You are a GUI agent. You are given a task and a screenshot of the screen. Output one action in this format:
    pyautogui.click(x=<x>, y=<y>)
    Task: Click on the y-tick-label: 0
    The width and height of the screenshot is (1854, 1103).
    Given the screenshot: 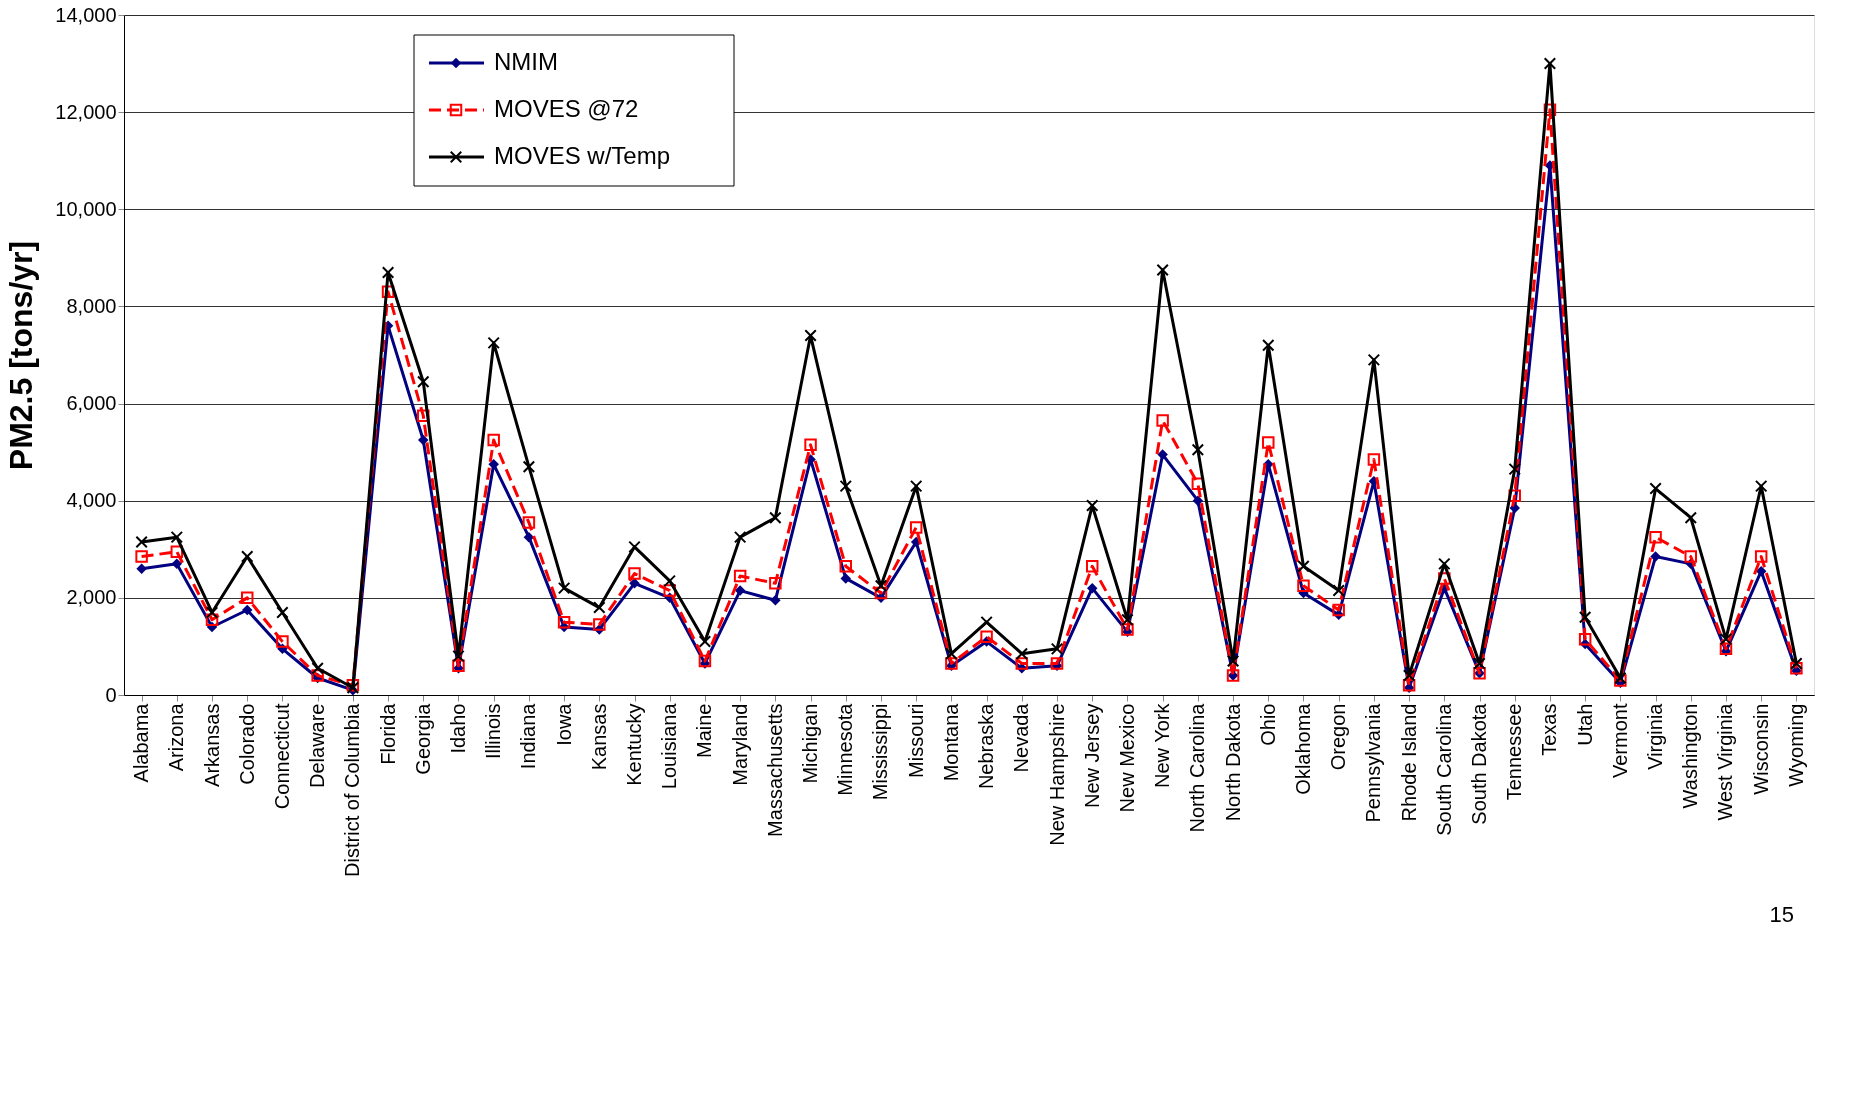 What is the action you would take?
    pyautogui.click(x=111, y=694)
    